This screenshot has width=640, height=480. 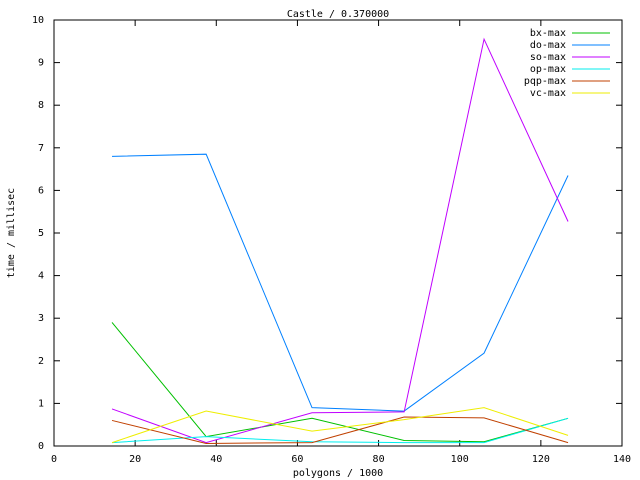 What do you see at coordinates (54, 459) in the screenshot?
I see `x-tick-label: 0` at bounding box center [54, 459].